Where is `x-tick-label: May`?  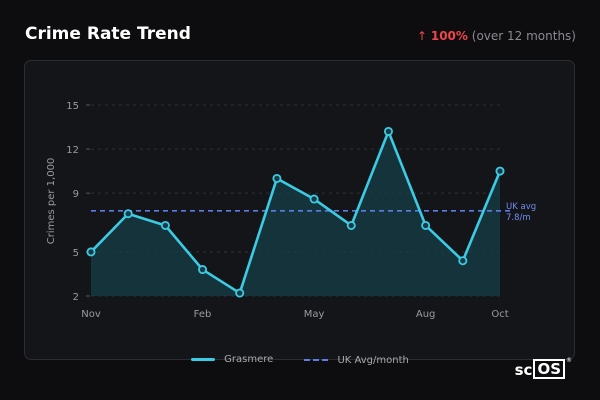 x-tick-label: May is located at coordinates (314, 314).